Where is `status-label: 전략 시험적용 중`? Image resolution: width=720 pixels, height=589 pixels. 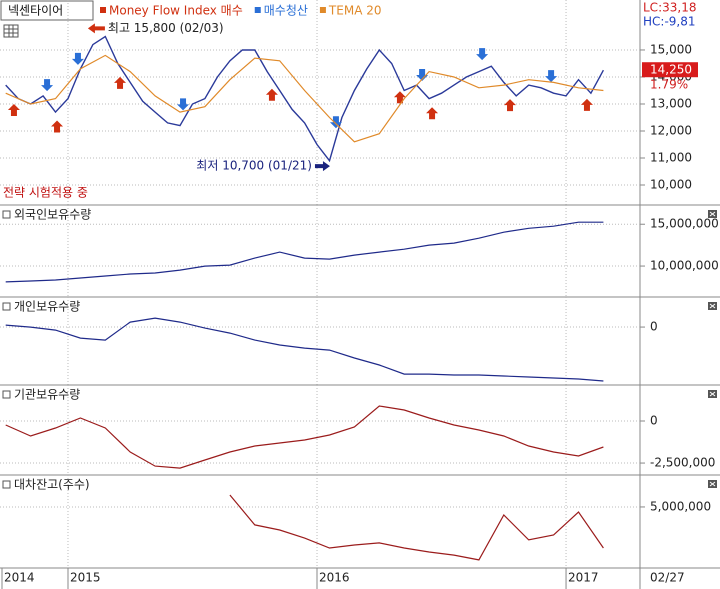
status-label: 전략 시험적용 중 is located at coordinates (45, 193).